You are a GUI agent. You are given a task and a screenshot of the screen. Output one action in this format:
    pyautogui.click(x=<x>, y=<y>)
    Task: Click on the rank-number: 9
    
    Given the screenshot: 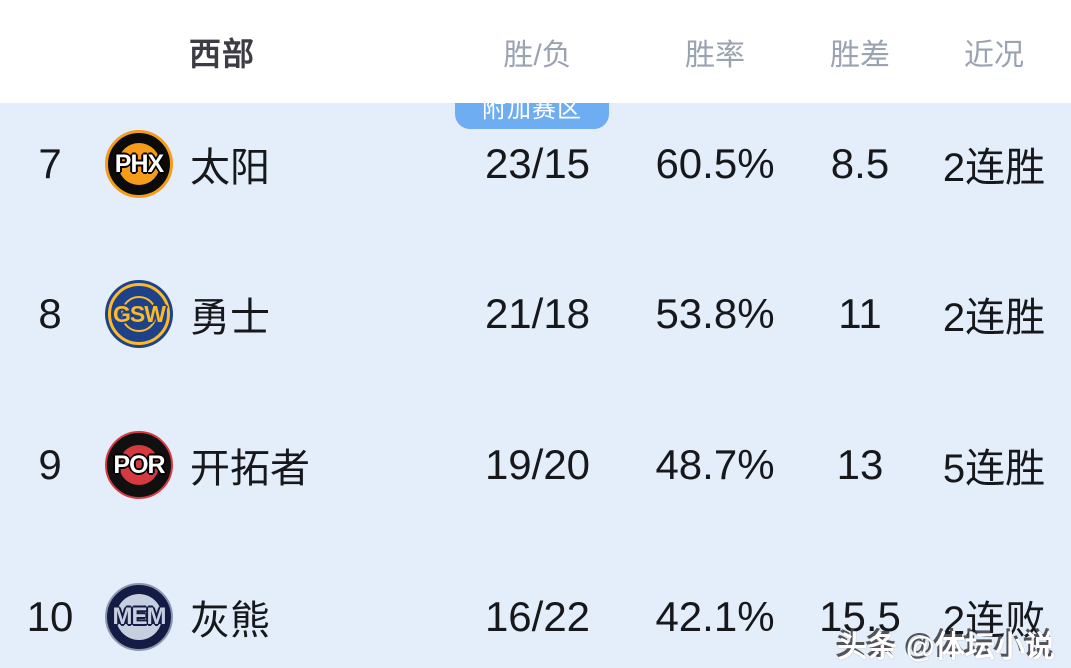 What is the action you would take?
    pyautogui.click(x=50, y=464)
    